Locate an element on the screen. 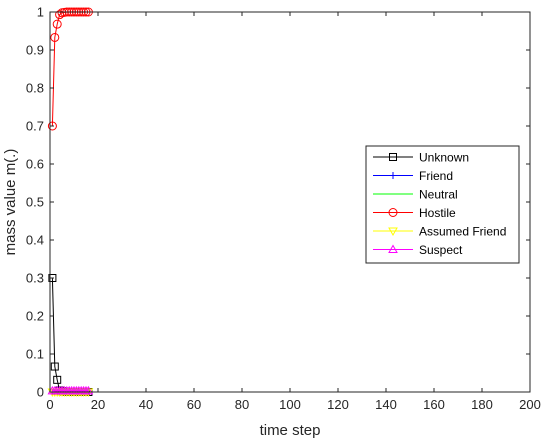  x-tick-label: 80 is located at coordinates (242, 404).